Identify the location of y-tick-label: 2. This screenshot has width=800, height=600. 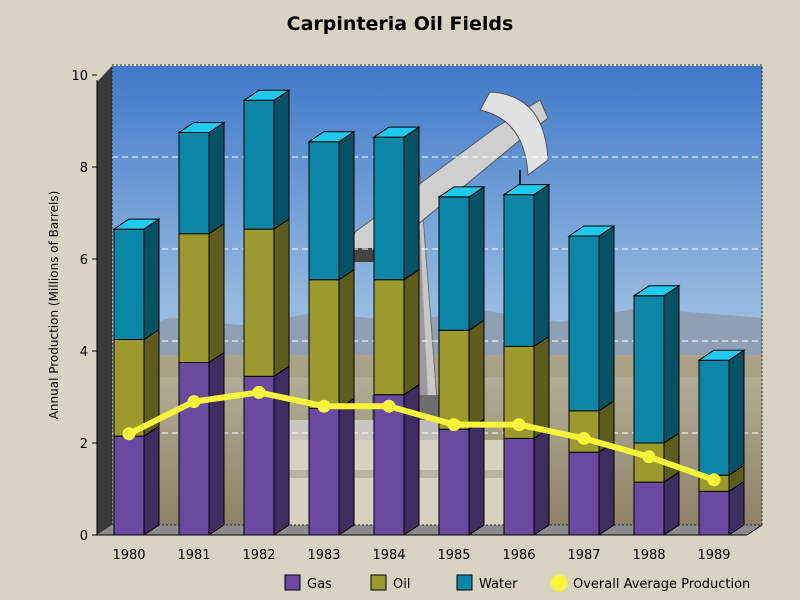
(84, 444).